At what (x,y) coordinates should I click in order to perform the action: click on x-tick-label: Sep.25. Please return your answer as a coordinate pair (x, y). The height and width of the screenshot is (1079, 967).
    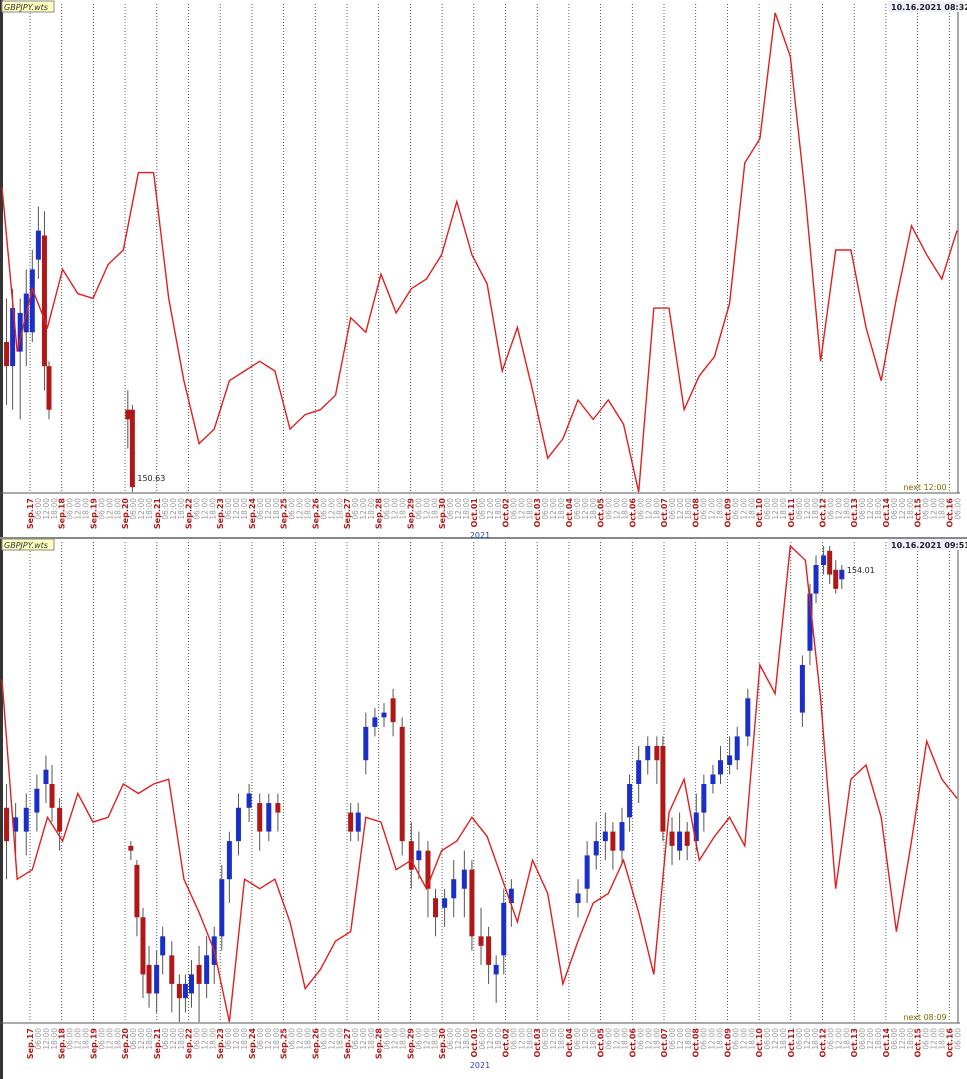
    Looking at the image, I should click on (284, 1044).